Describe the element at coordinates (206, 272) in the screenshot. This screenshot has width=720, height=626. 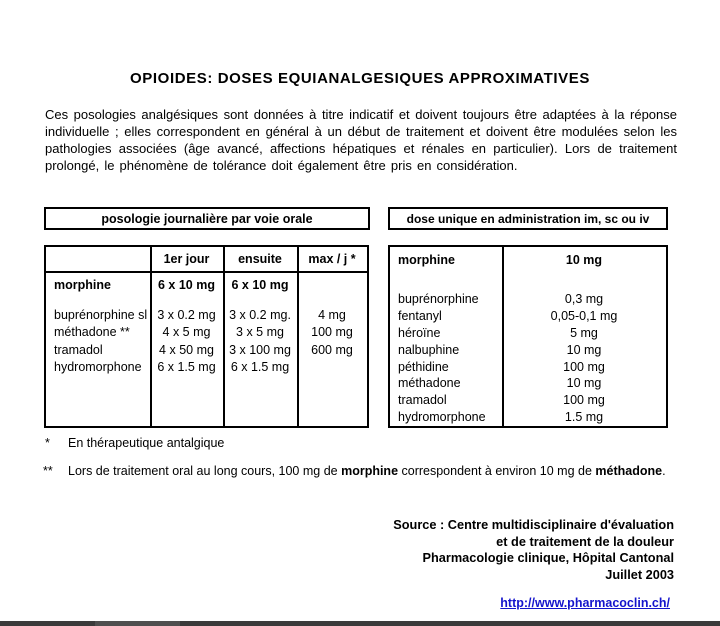
I see `table-header-divider` at that location.